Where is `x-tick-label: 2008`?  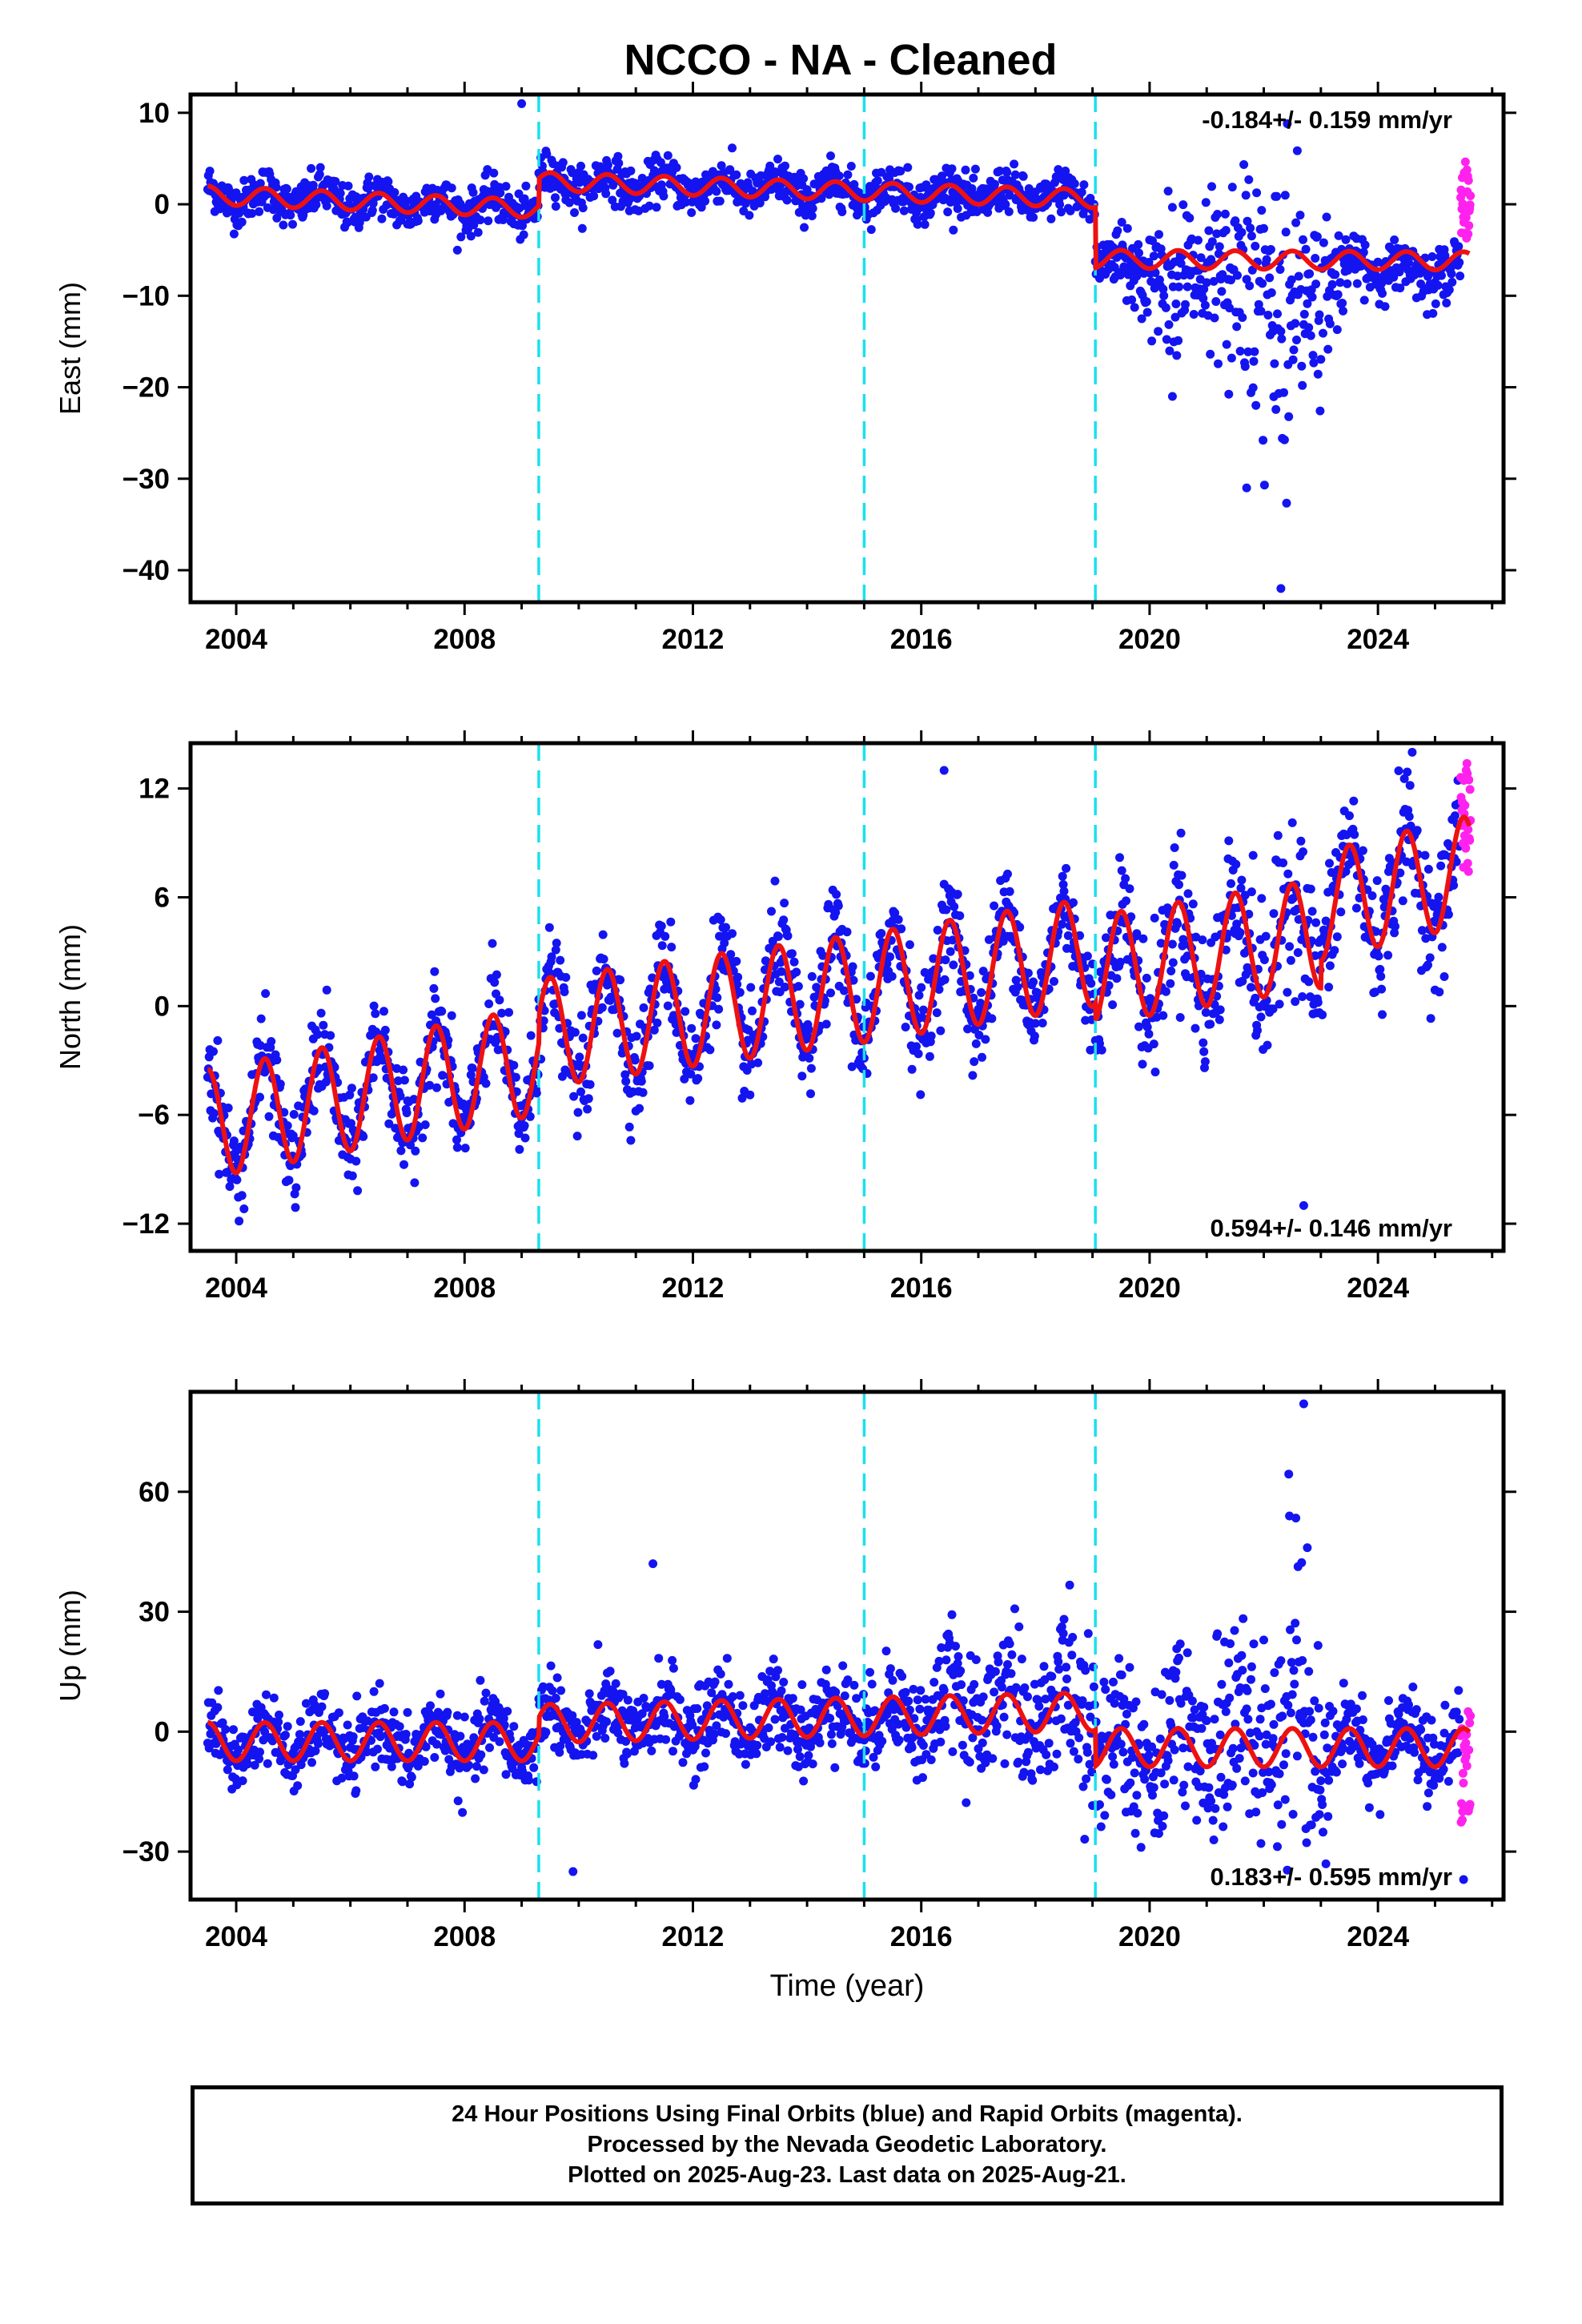 x-tick-label: 2008 is located at coordinates (464, 639).